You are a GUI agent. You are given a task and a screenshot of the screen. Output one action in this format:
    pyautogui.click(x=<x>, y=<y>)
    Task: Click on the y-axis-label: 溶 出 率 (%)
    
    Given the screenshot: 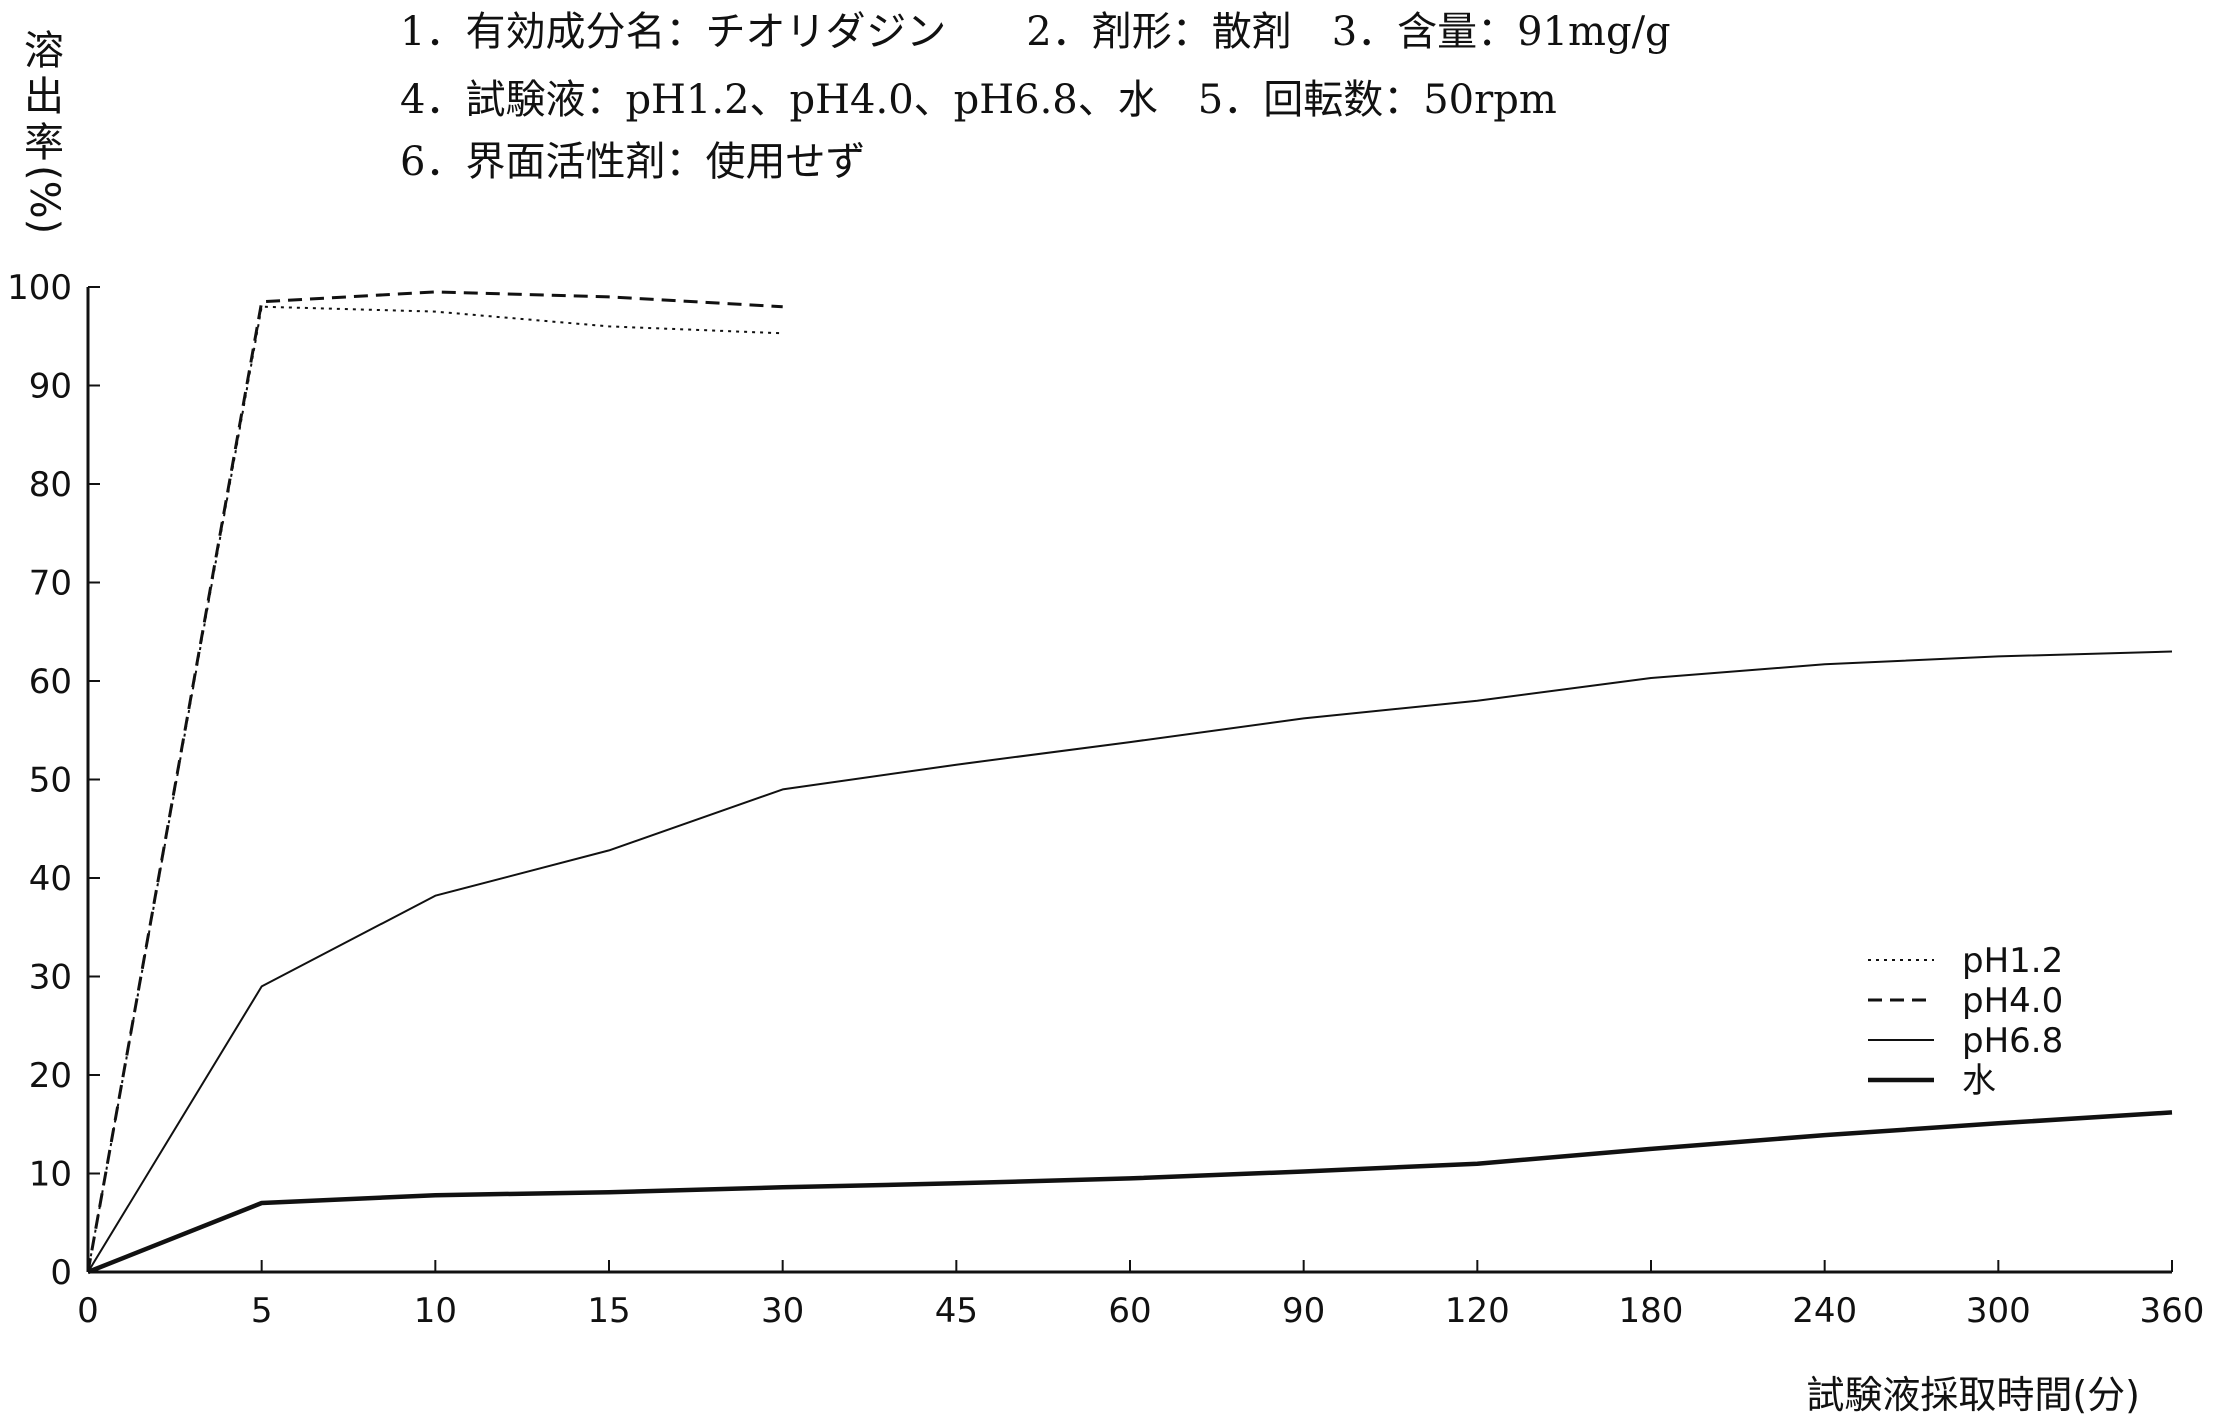 What is the action you would take?
    pyautogui.click(x=44, y=131)
    